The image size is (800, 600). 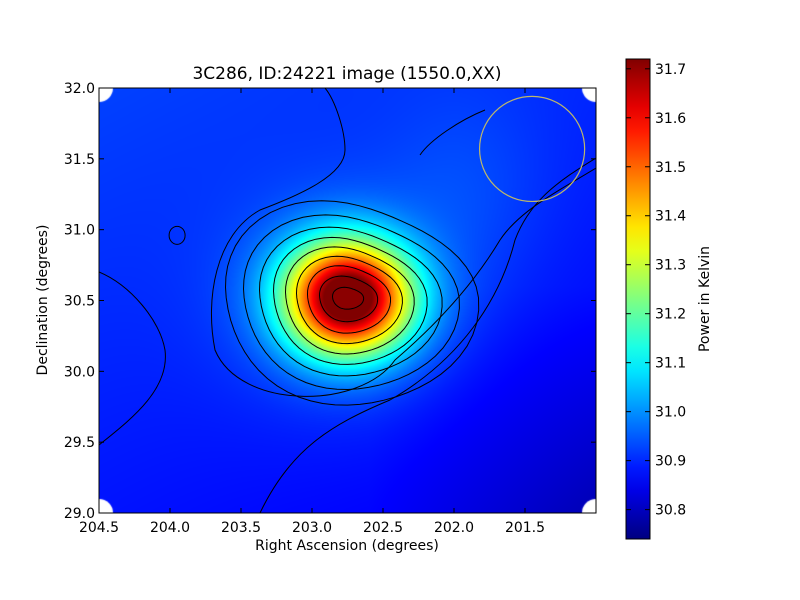 I want to click on x-tick-label: 201.5, so click(x=525, y=528).